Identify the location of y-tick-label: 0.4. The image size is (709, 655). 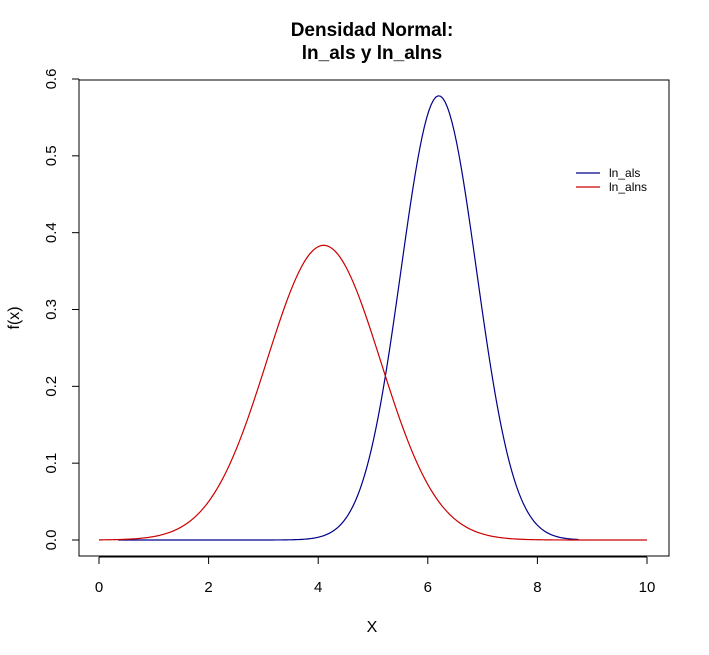
(51, 232).